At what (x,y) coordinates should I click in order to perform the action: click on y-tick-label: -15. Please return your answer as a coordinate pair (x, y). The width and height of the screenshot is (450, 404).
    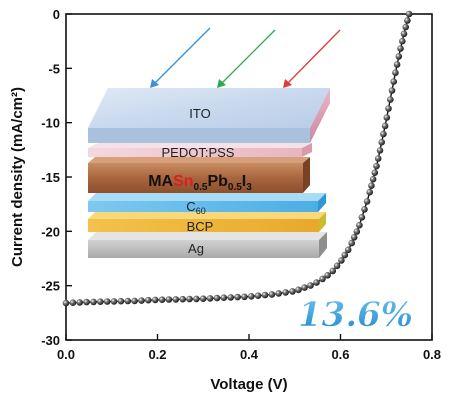
    Looking at the image, I should click on (50, 177).